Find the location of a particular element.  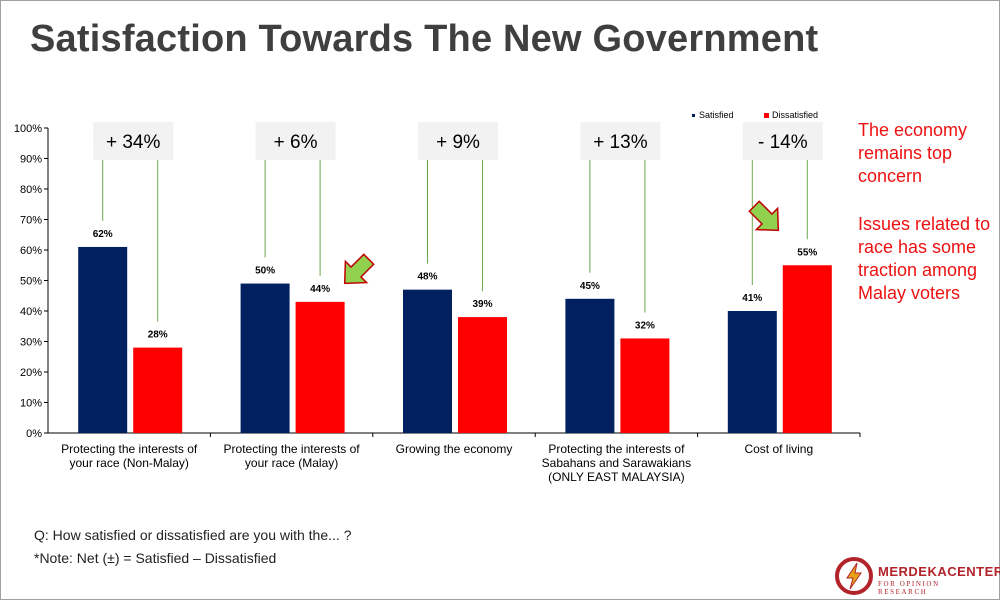

data-label-dissatisfied: 55% is located at coordinates (807, 252).